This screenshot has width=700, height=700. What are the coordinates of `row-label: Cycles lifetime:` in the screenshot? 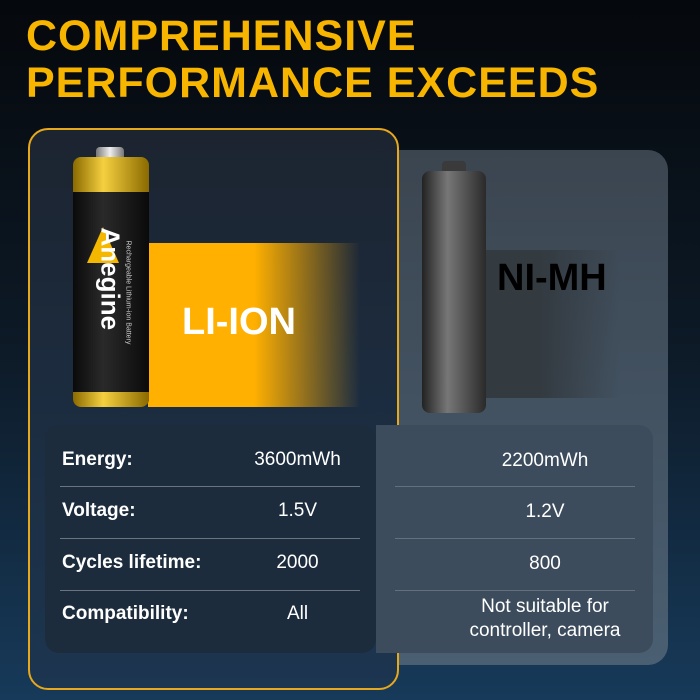 It's located at (132, 562).